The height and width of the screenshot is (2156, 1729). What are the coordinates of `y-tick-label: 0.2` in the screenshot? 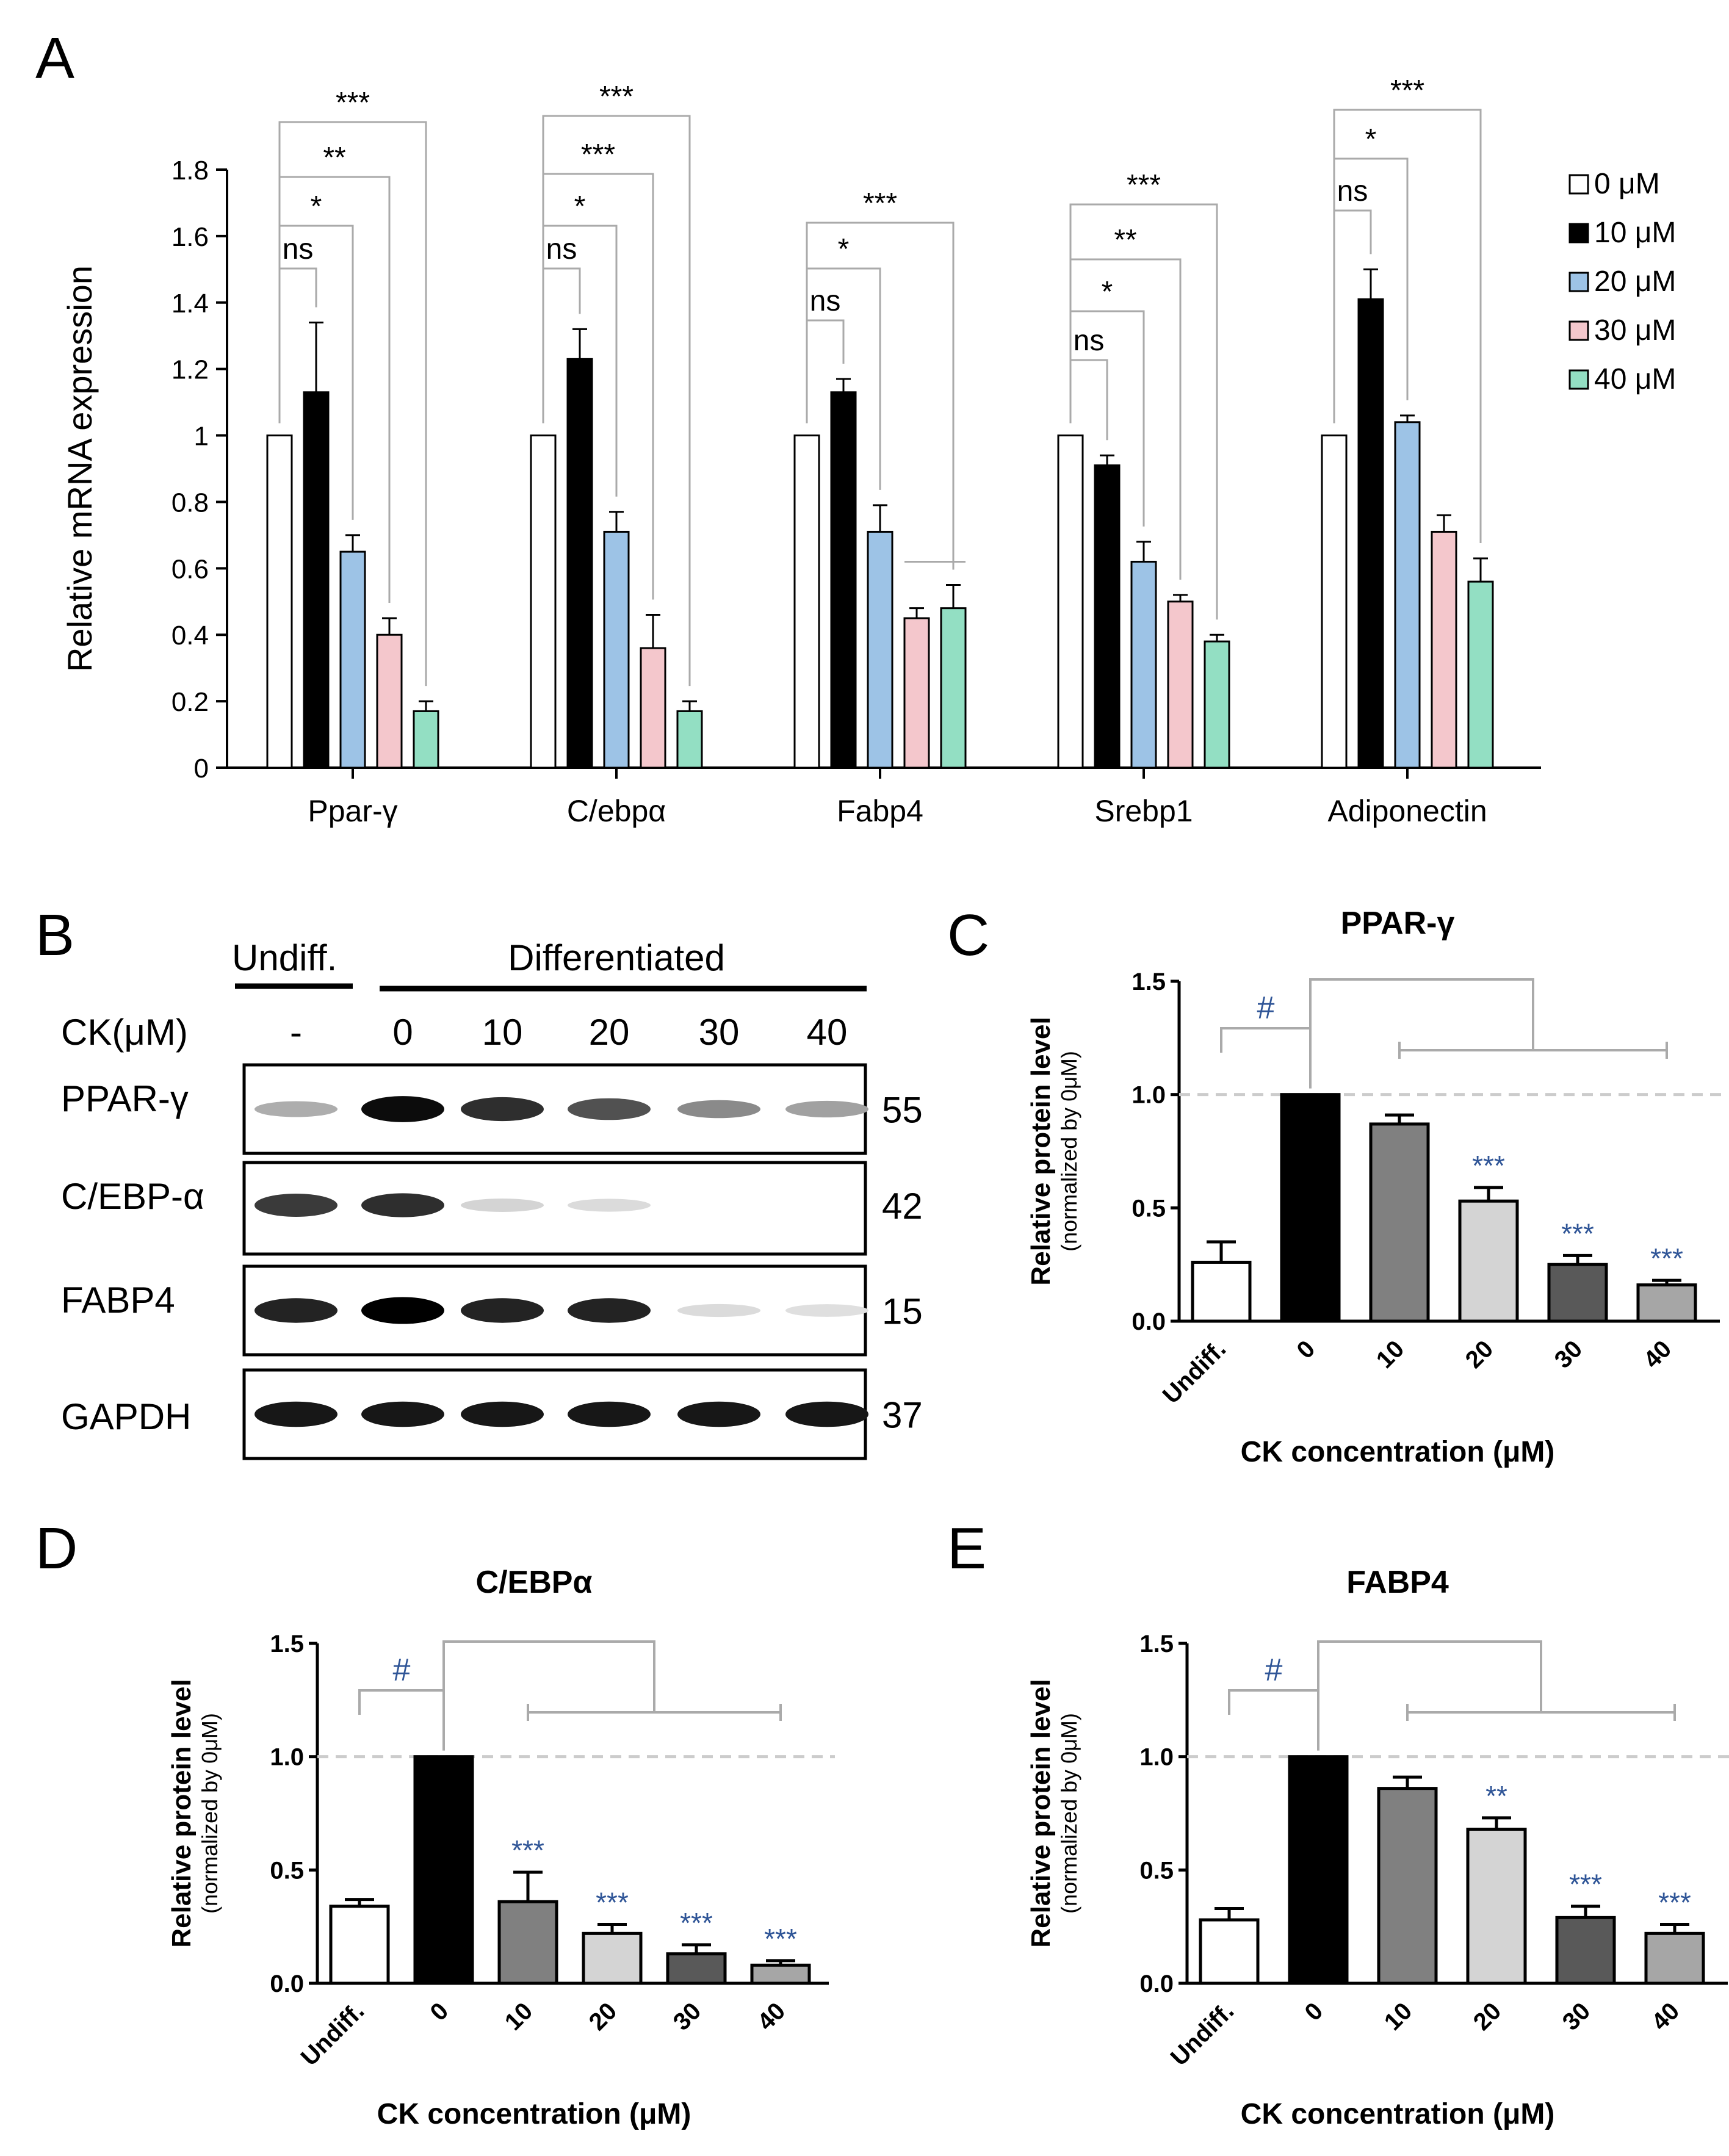 It's located at (190, 702).